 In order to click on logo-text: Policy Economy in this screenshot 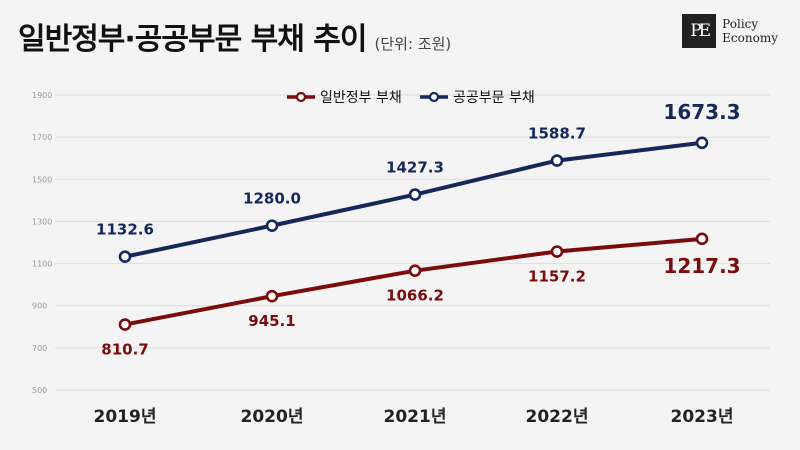, I will do `click(750, 31)`.